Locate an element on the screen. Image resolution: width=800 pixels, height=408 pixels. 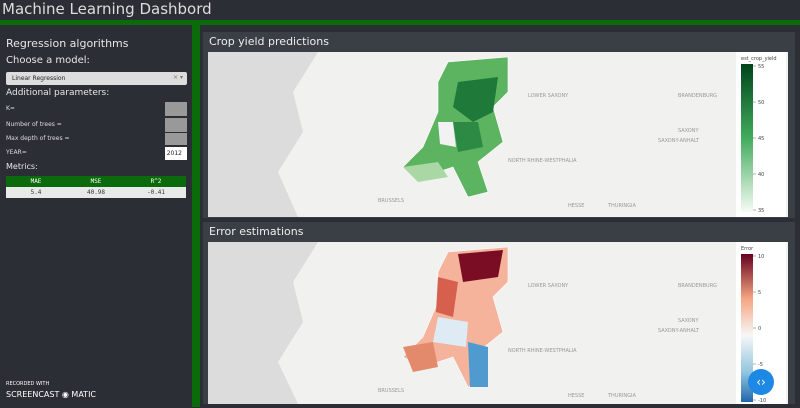
cell: 40.98 is located at coordinates (96, 192).